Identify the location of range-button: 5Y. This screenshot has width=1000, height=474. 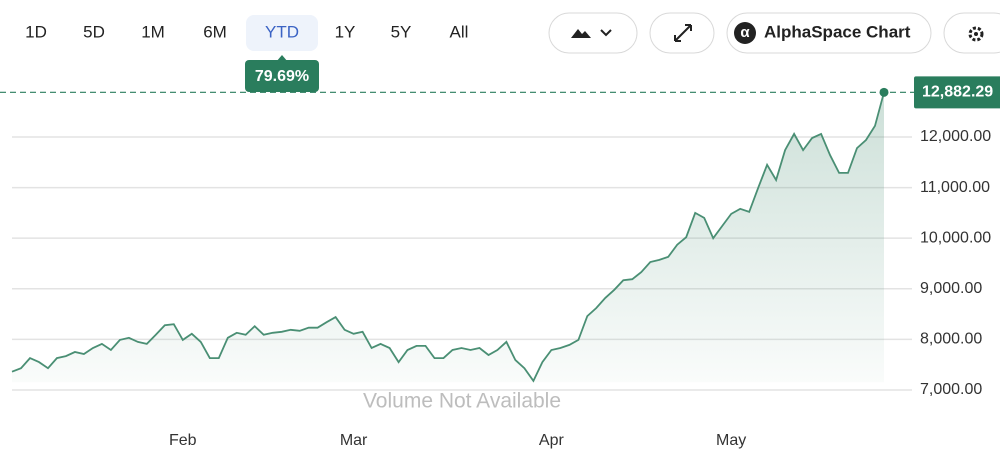
(401, 31).